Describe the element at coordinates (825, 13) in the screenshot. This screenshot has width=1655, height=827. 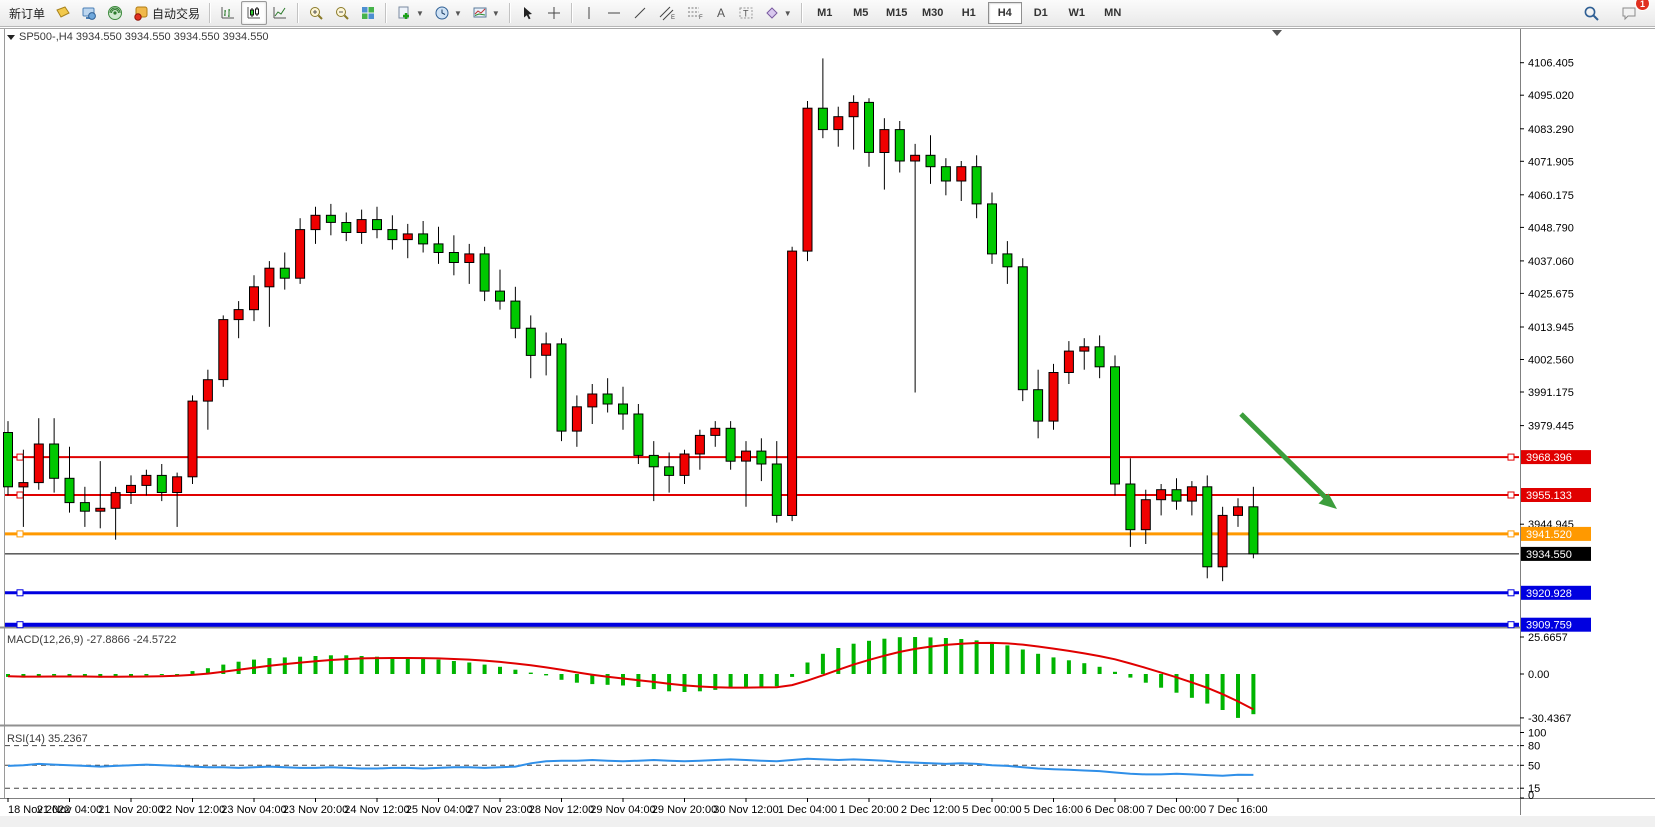
I see `timeframe-button-m1: M1` at that location.